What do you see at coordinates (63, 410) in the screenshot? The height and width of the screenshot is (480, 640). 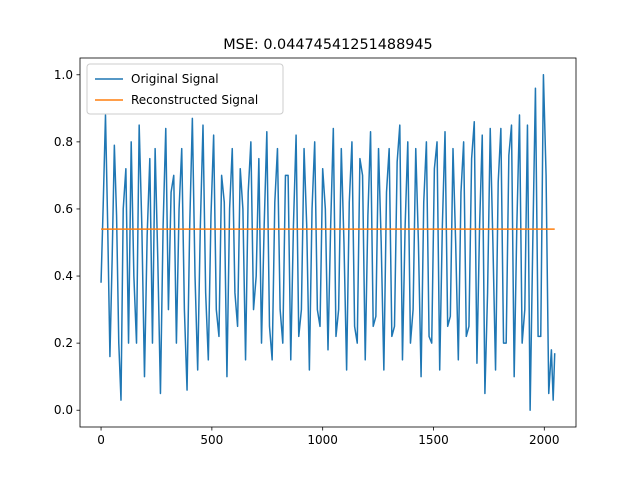 I see `y-tick-label: 0.0` at bounding box center [63, 410].